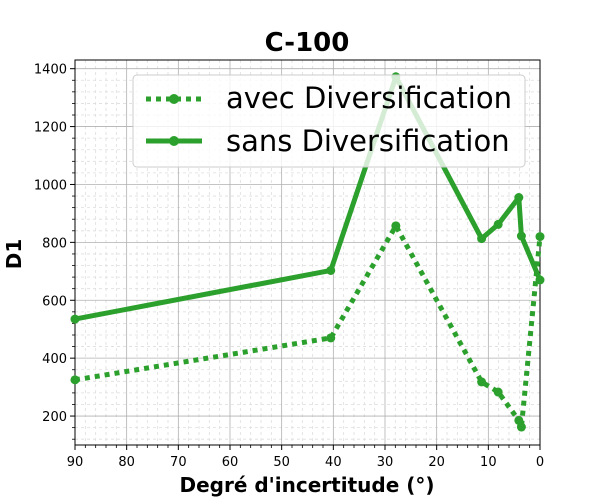 The height and width of the screenshot is (500, 600). Describe the element at coordinates (54, 243) in the screenshot. I see `y-tick-label: 800` at that location.